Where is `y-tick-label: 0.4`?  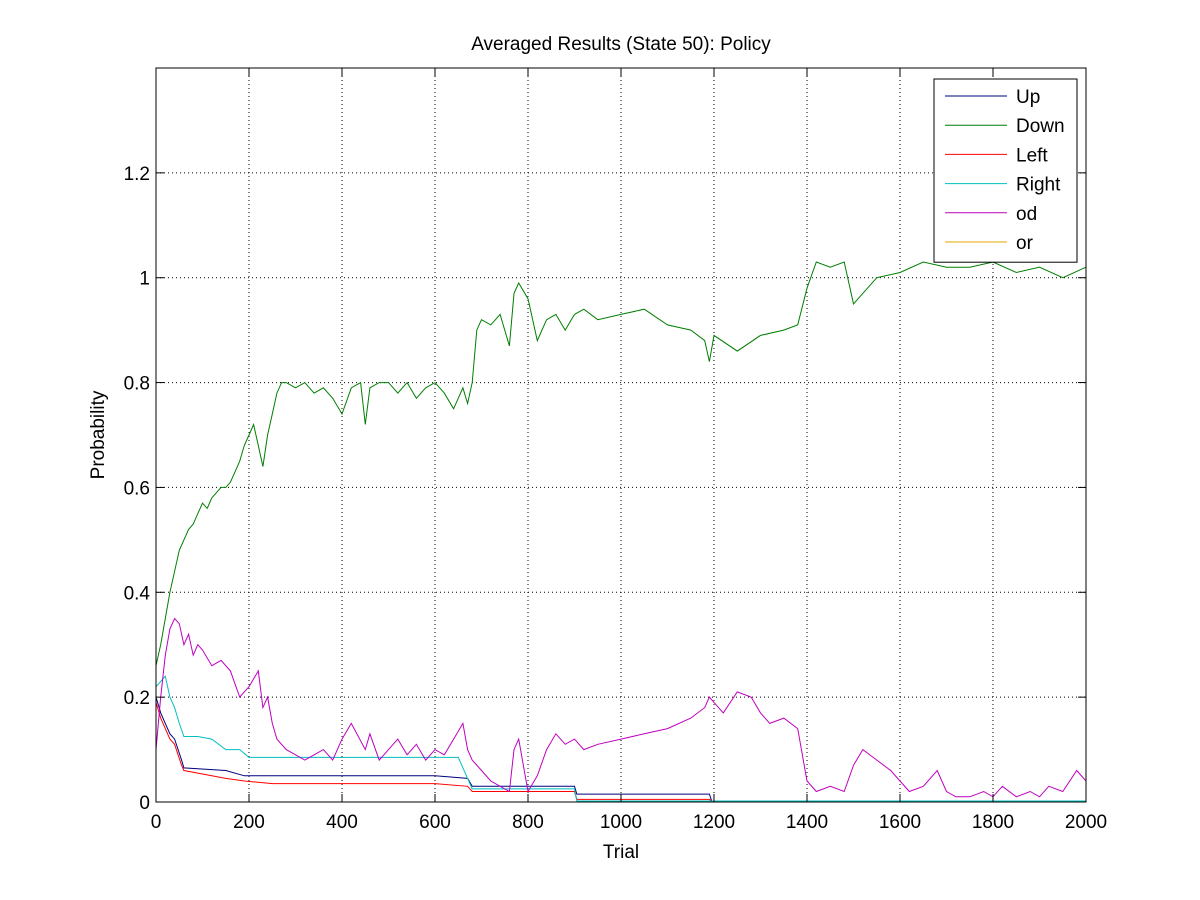 y-tick-label: 0.4 is located at coordinates (137, 593).